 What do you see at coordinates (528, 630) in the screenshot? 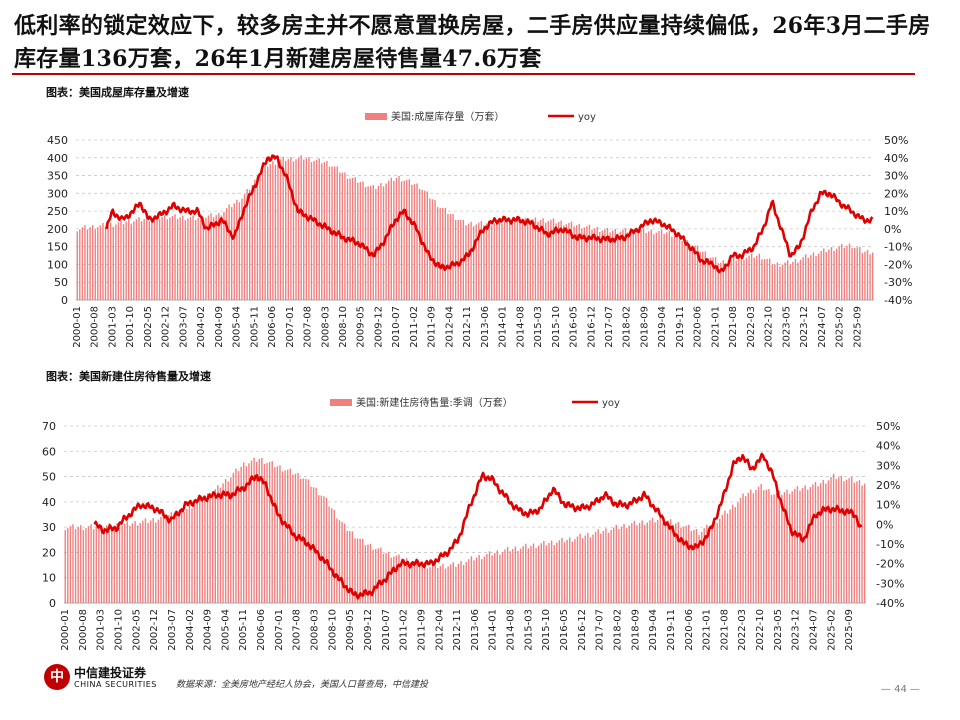
I see `x-tick-label: 2015-03` at bounding box center [528, 630].